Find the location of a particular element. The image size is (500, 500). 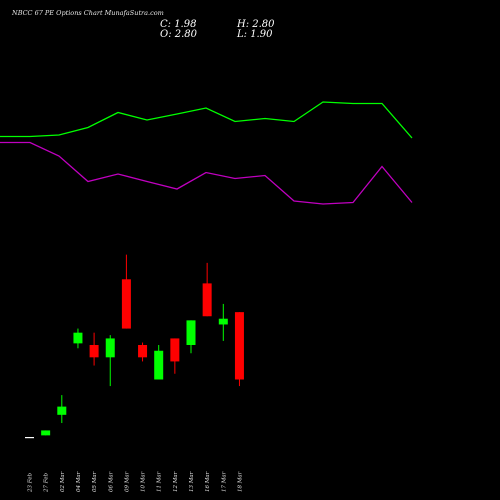

x-tick-label: 09 Mar is located at coordinates (127, 481).